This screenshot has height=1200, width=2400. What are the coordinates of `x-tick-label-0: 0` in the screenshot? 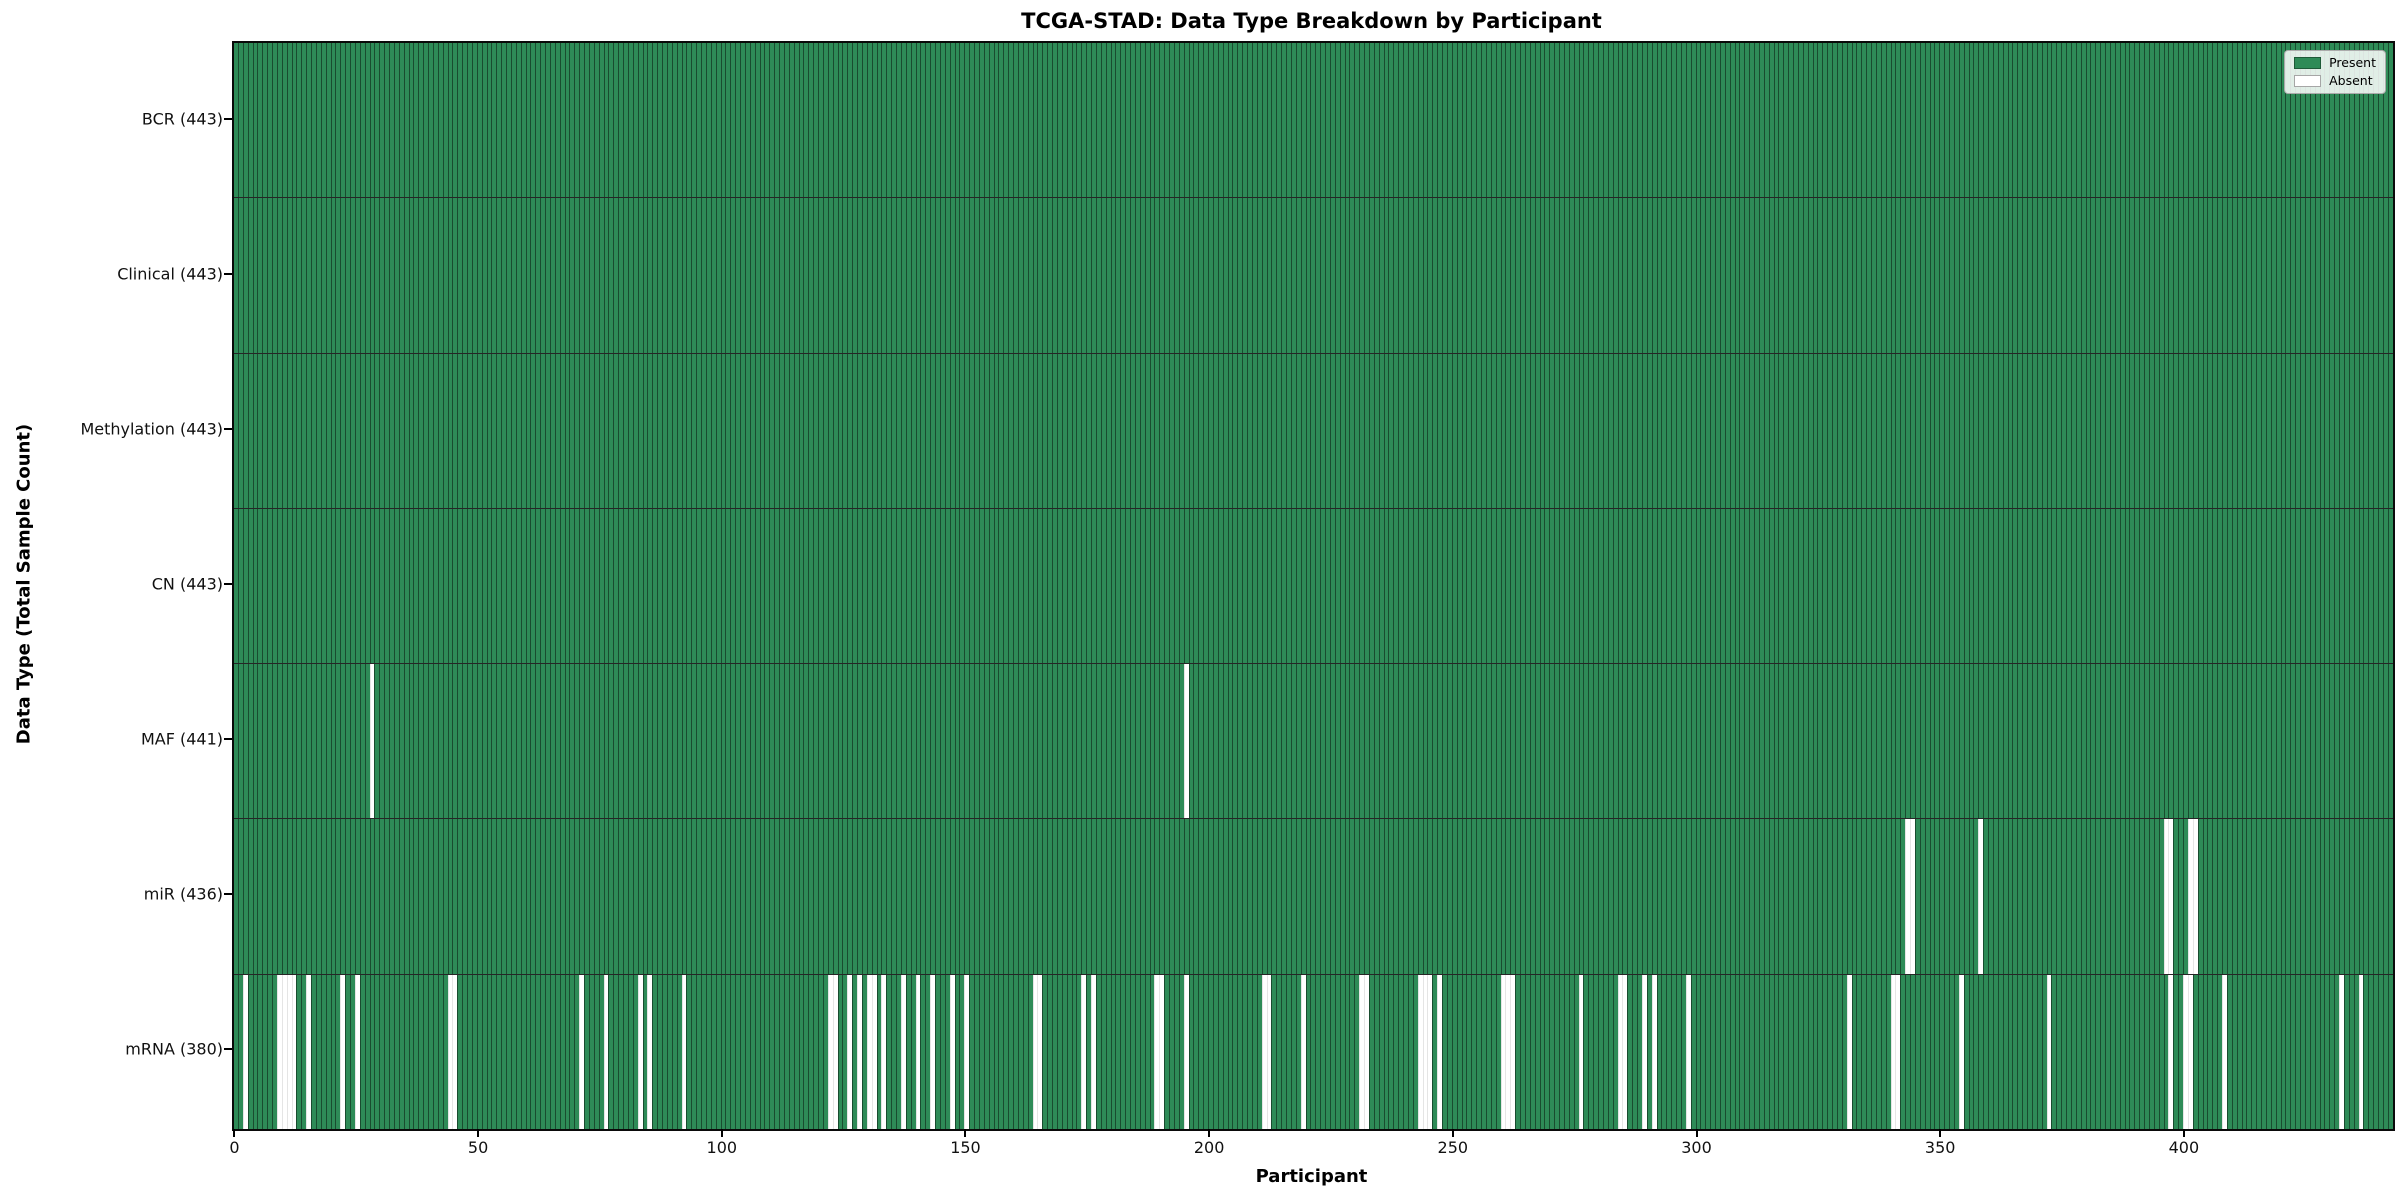 It's located at (234, 1147).